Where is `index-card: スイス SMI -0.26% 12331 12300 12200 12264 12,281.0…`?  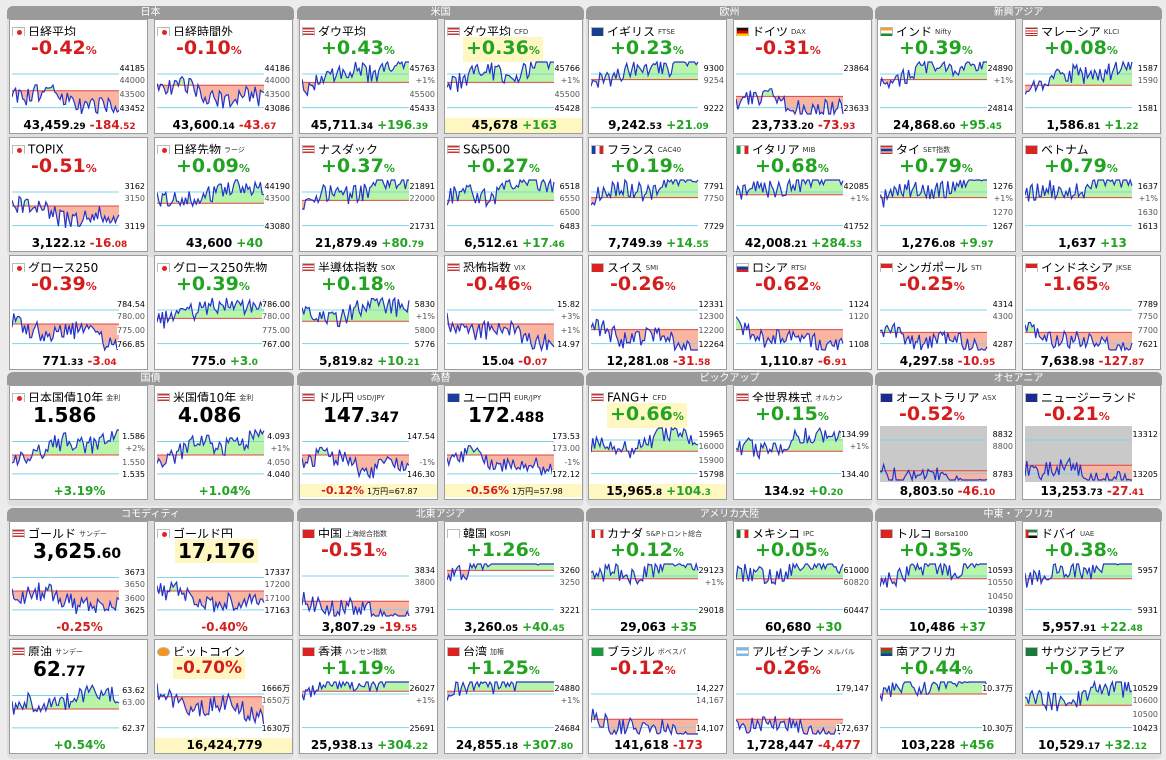 index-card: スイス SMI -0.26% 12331 12300 12200 12264 12,281.0… is located at coordinates (657, 312).